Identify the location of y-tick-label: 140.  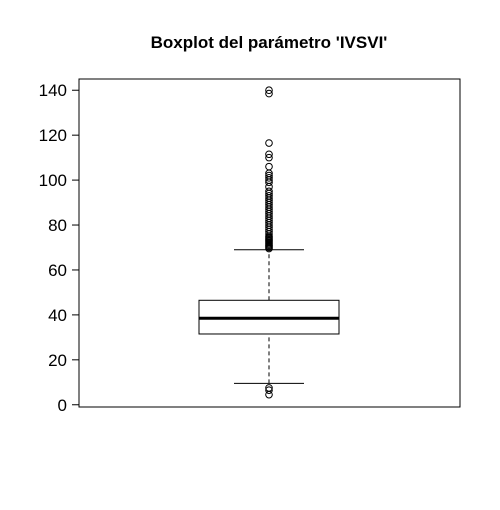
(53, 90).